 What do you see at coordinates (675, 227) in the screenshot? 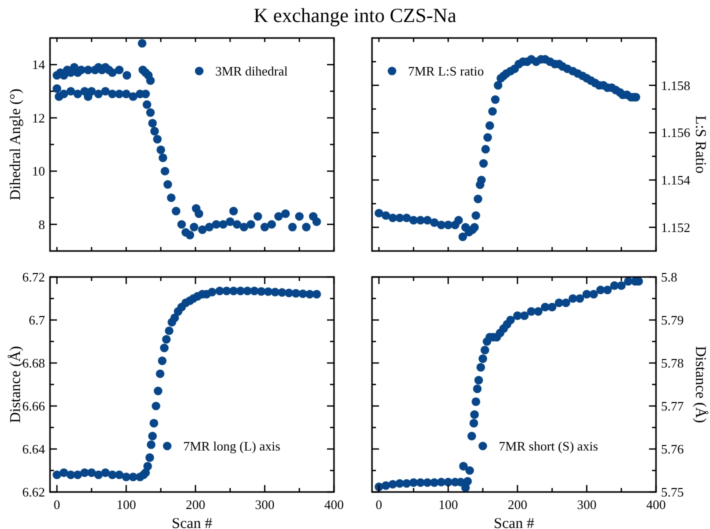
I see `y2-tick-label: 1.152` at bounding box center [675, 227].